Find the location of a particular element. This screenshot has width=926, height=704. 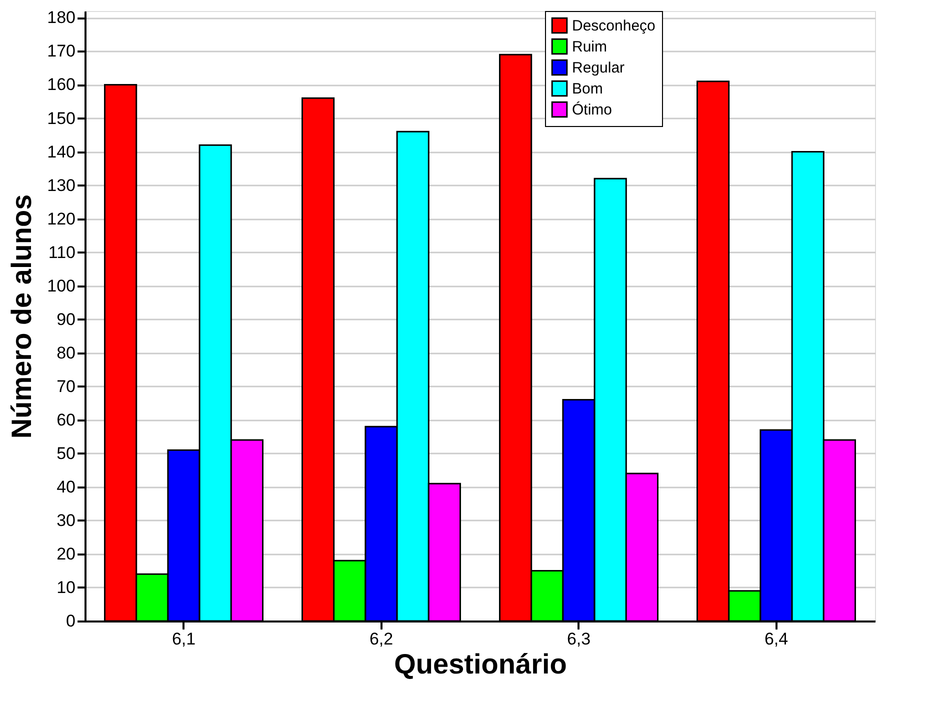

y-tick-label: 60 is located at coordinates (66, 420).